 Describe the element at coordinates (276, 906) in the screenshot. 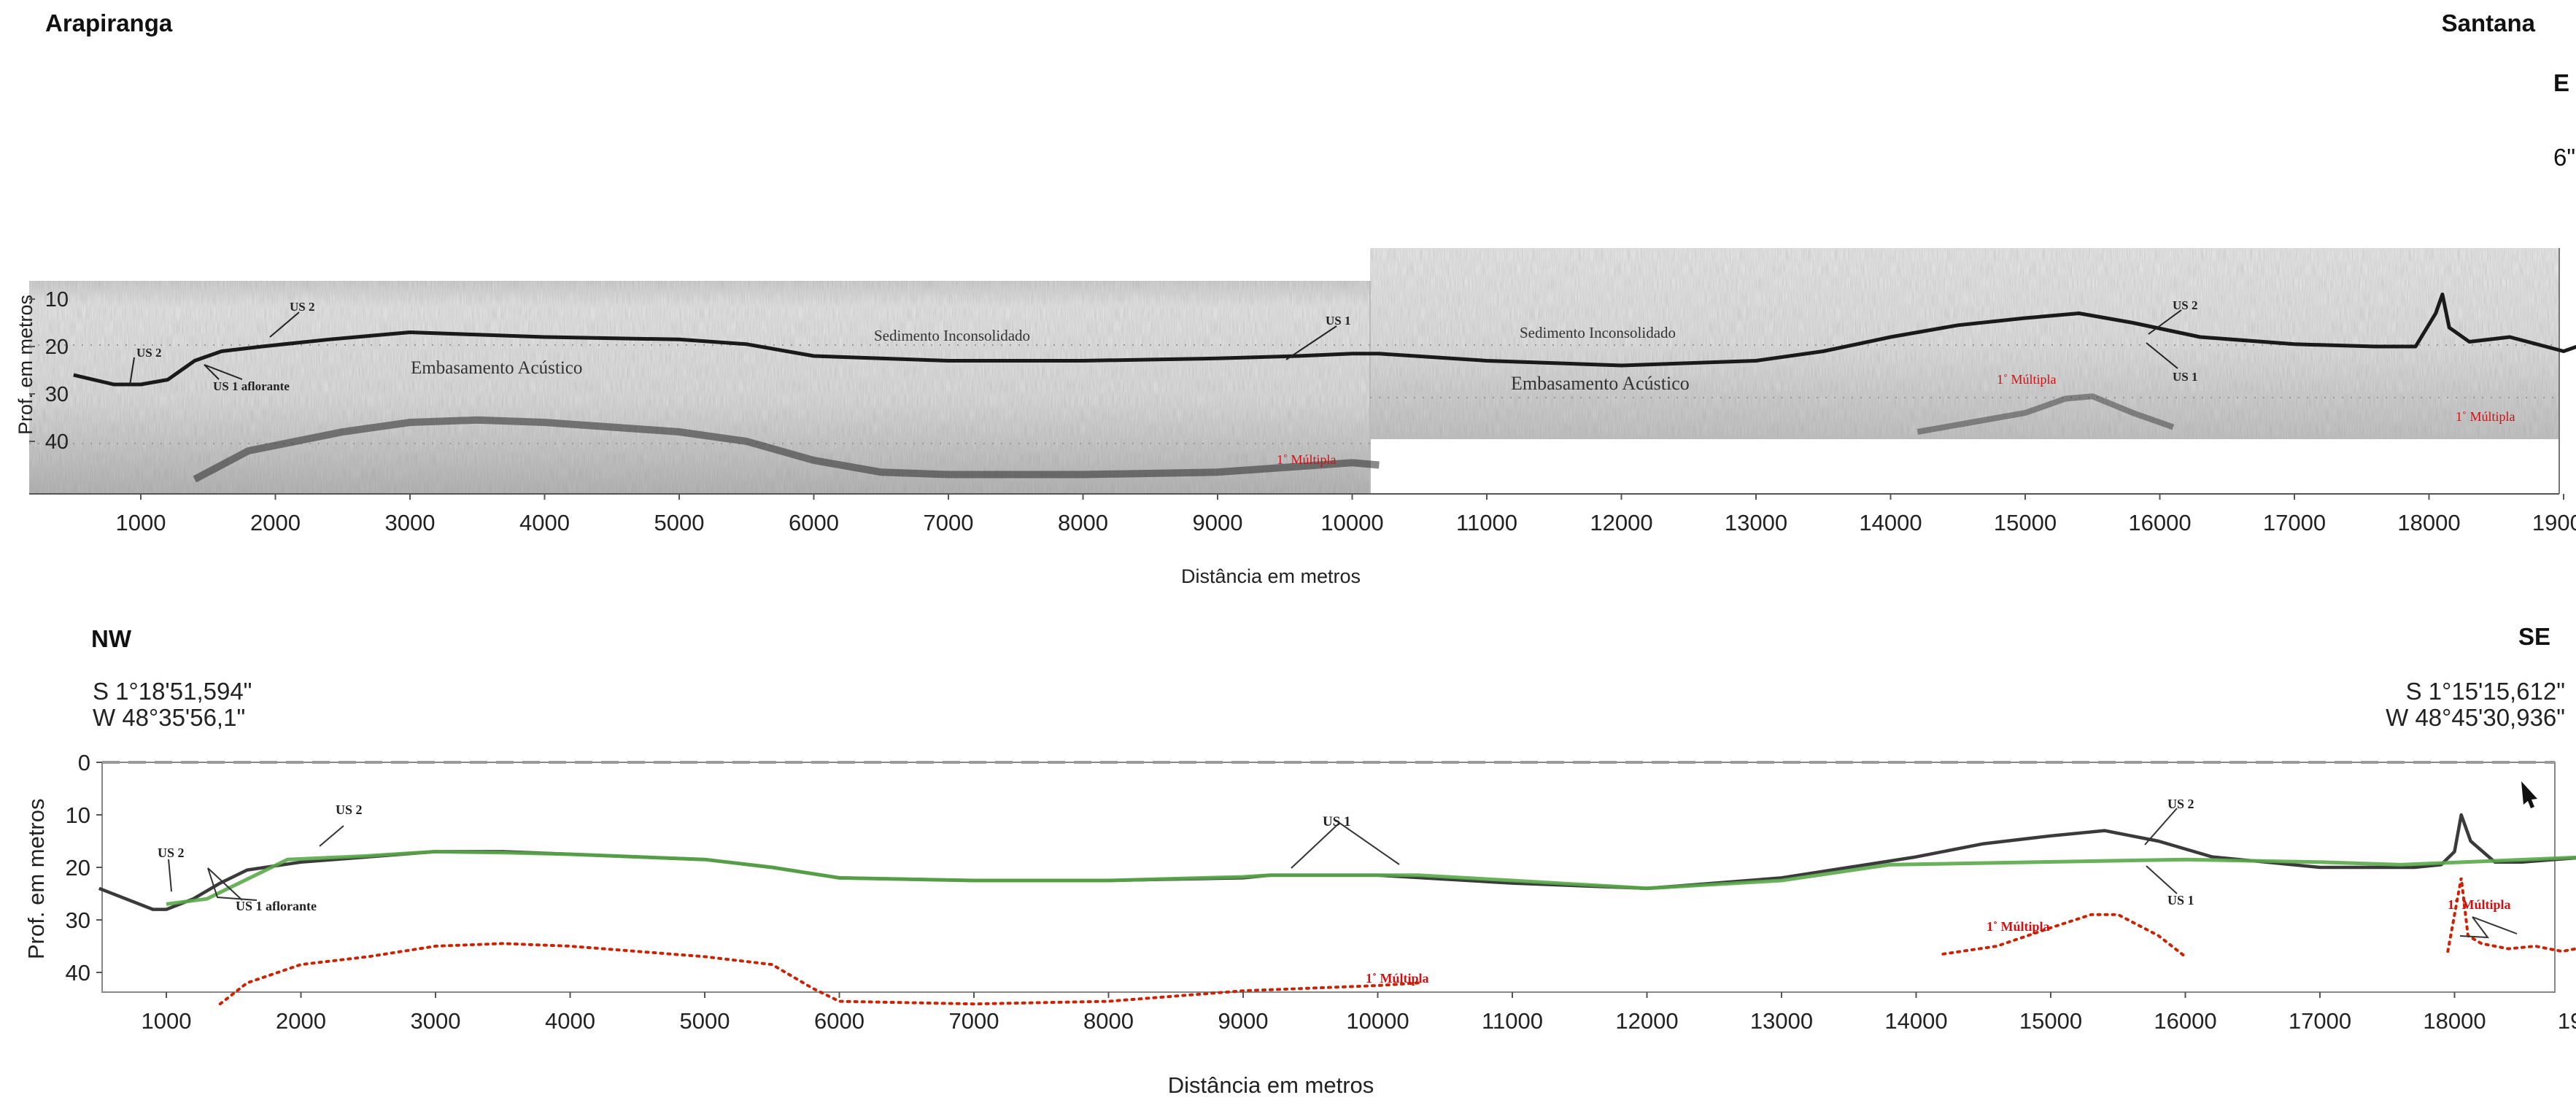

I see `bottom-label-us1-aflorante: US 1 aflorante` at that location.